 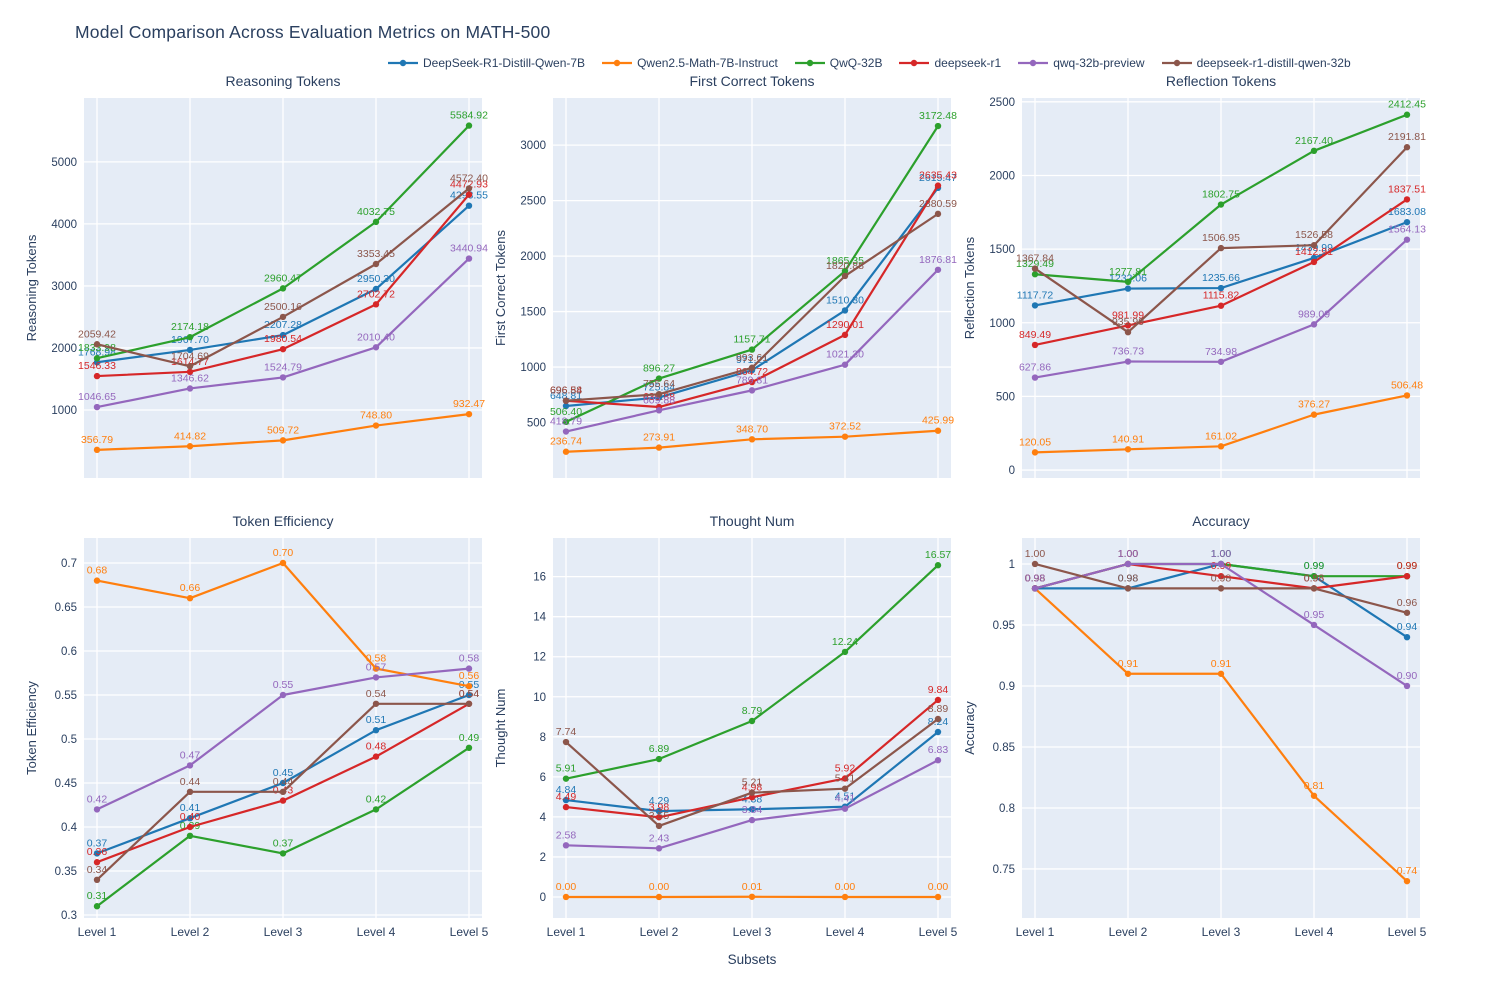 What do you see at coordinates (486, 63) in the screenshot?
I see `legend-item-deepseek-r1-distill-qwen-7b: DeepSeek-R1-Distill-Qwen-7B` at bounding box center [486, 63].